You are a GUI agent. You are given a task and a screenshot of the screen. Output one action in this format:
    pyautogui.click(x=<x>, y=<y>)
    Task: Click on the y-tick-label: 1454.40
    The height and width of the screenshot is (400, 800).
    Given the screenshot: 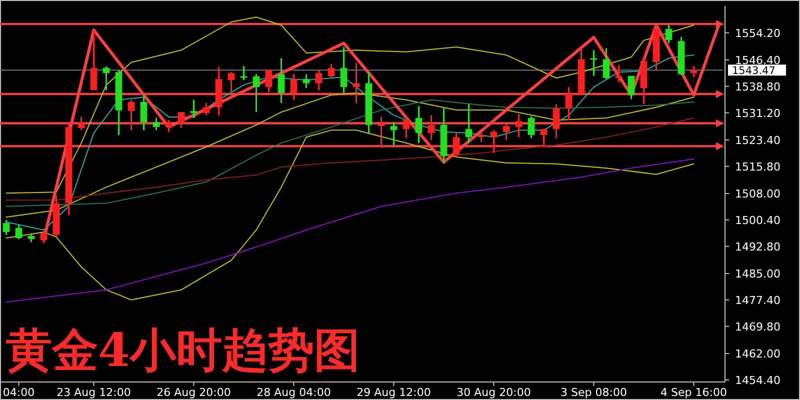 What is the action you would take?
    pyautogui.click(x=757, y=380)
    